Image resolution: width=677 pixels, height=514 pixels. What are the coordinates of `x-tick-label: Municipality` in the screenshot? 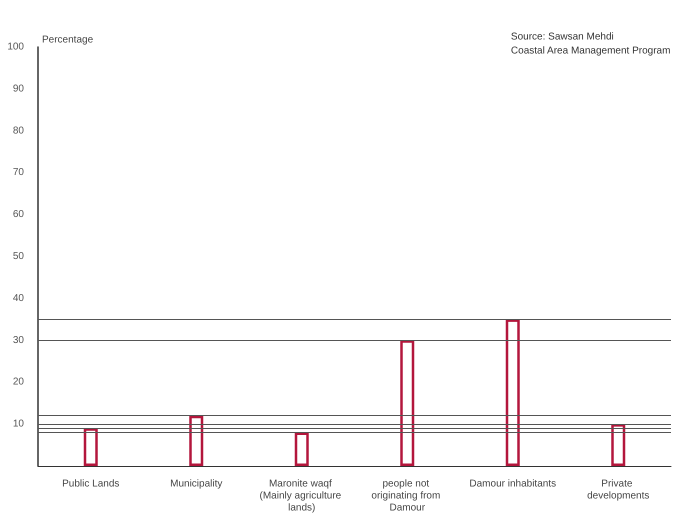 It's located at (196, 484).